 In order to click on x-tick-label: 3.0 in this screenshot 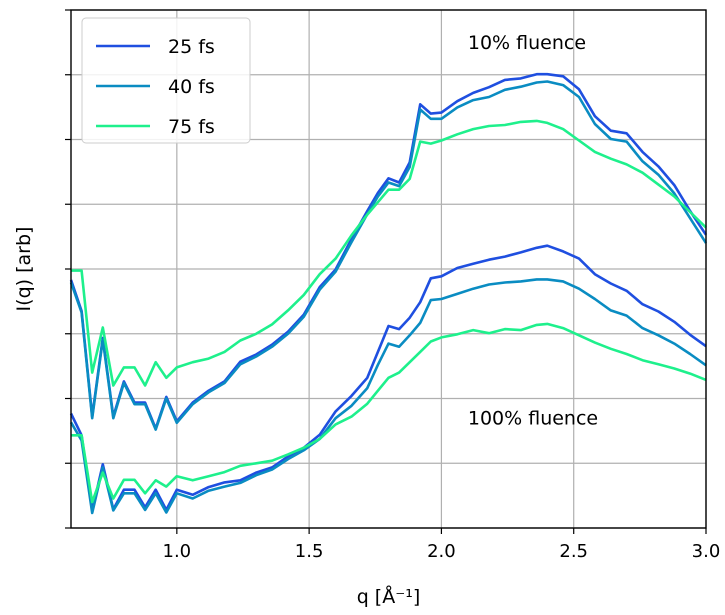, I will do `click(706, 551)`.